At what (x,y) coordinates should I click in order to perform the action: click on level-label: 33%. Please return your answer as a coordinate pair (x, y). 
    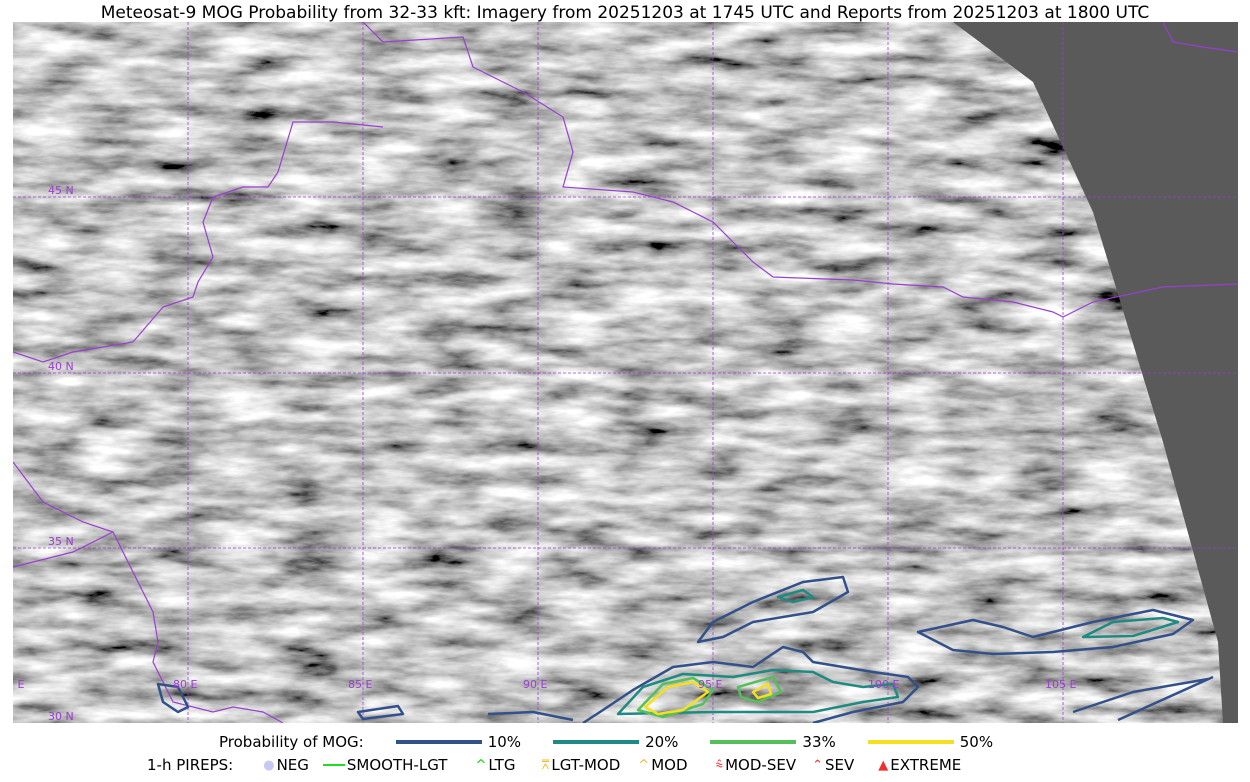
    Looking at the image, I should click on (819, 742).